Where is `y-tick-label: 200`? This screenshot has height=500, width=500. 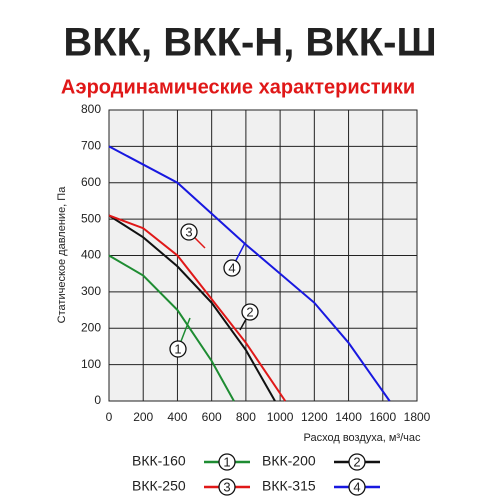 y-tick-label: 200 is located at coordinates (91, 327).